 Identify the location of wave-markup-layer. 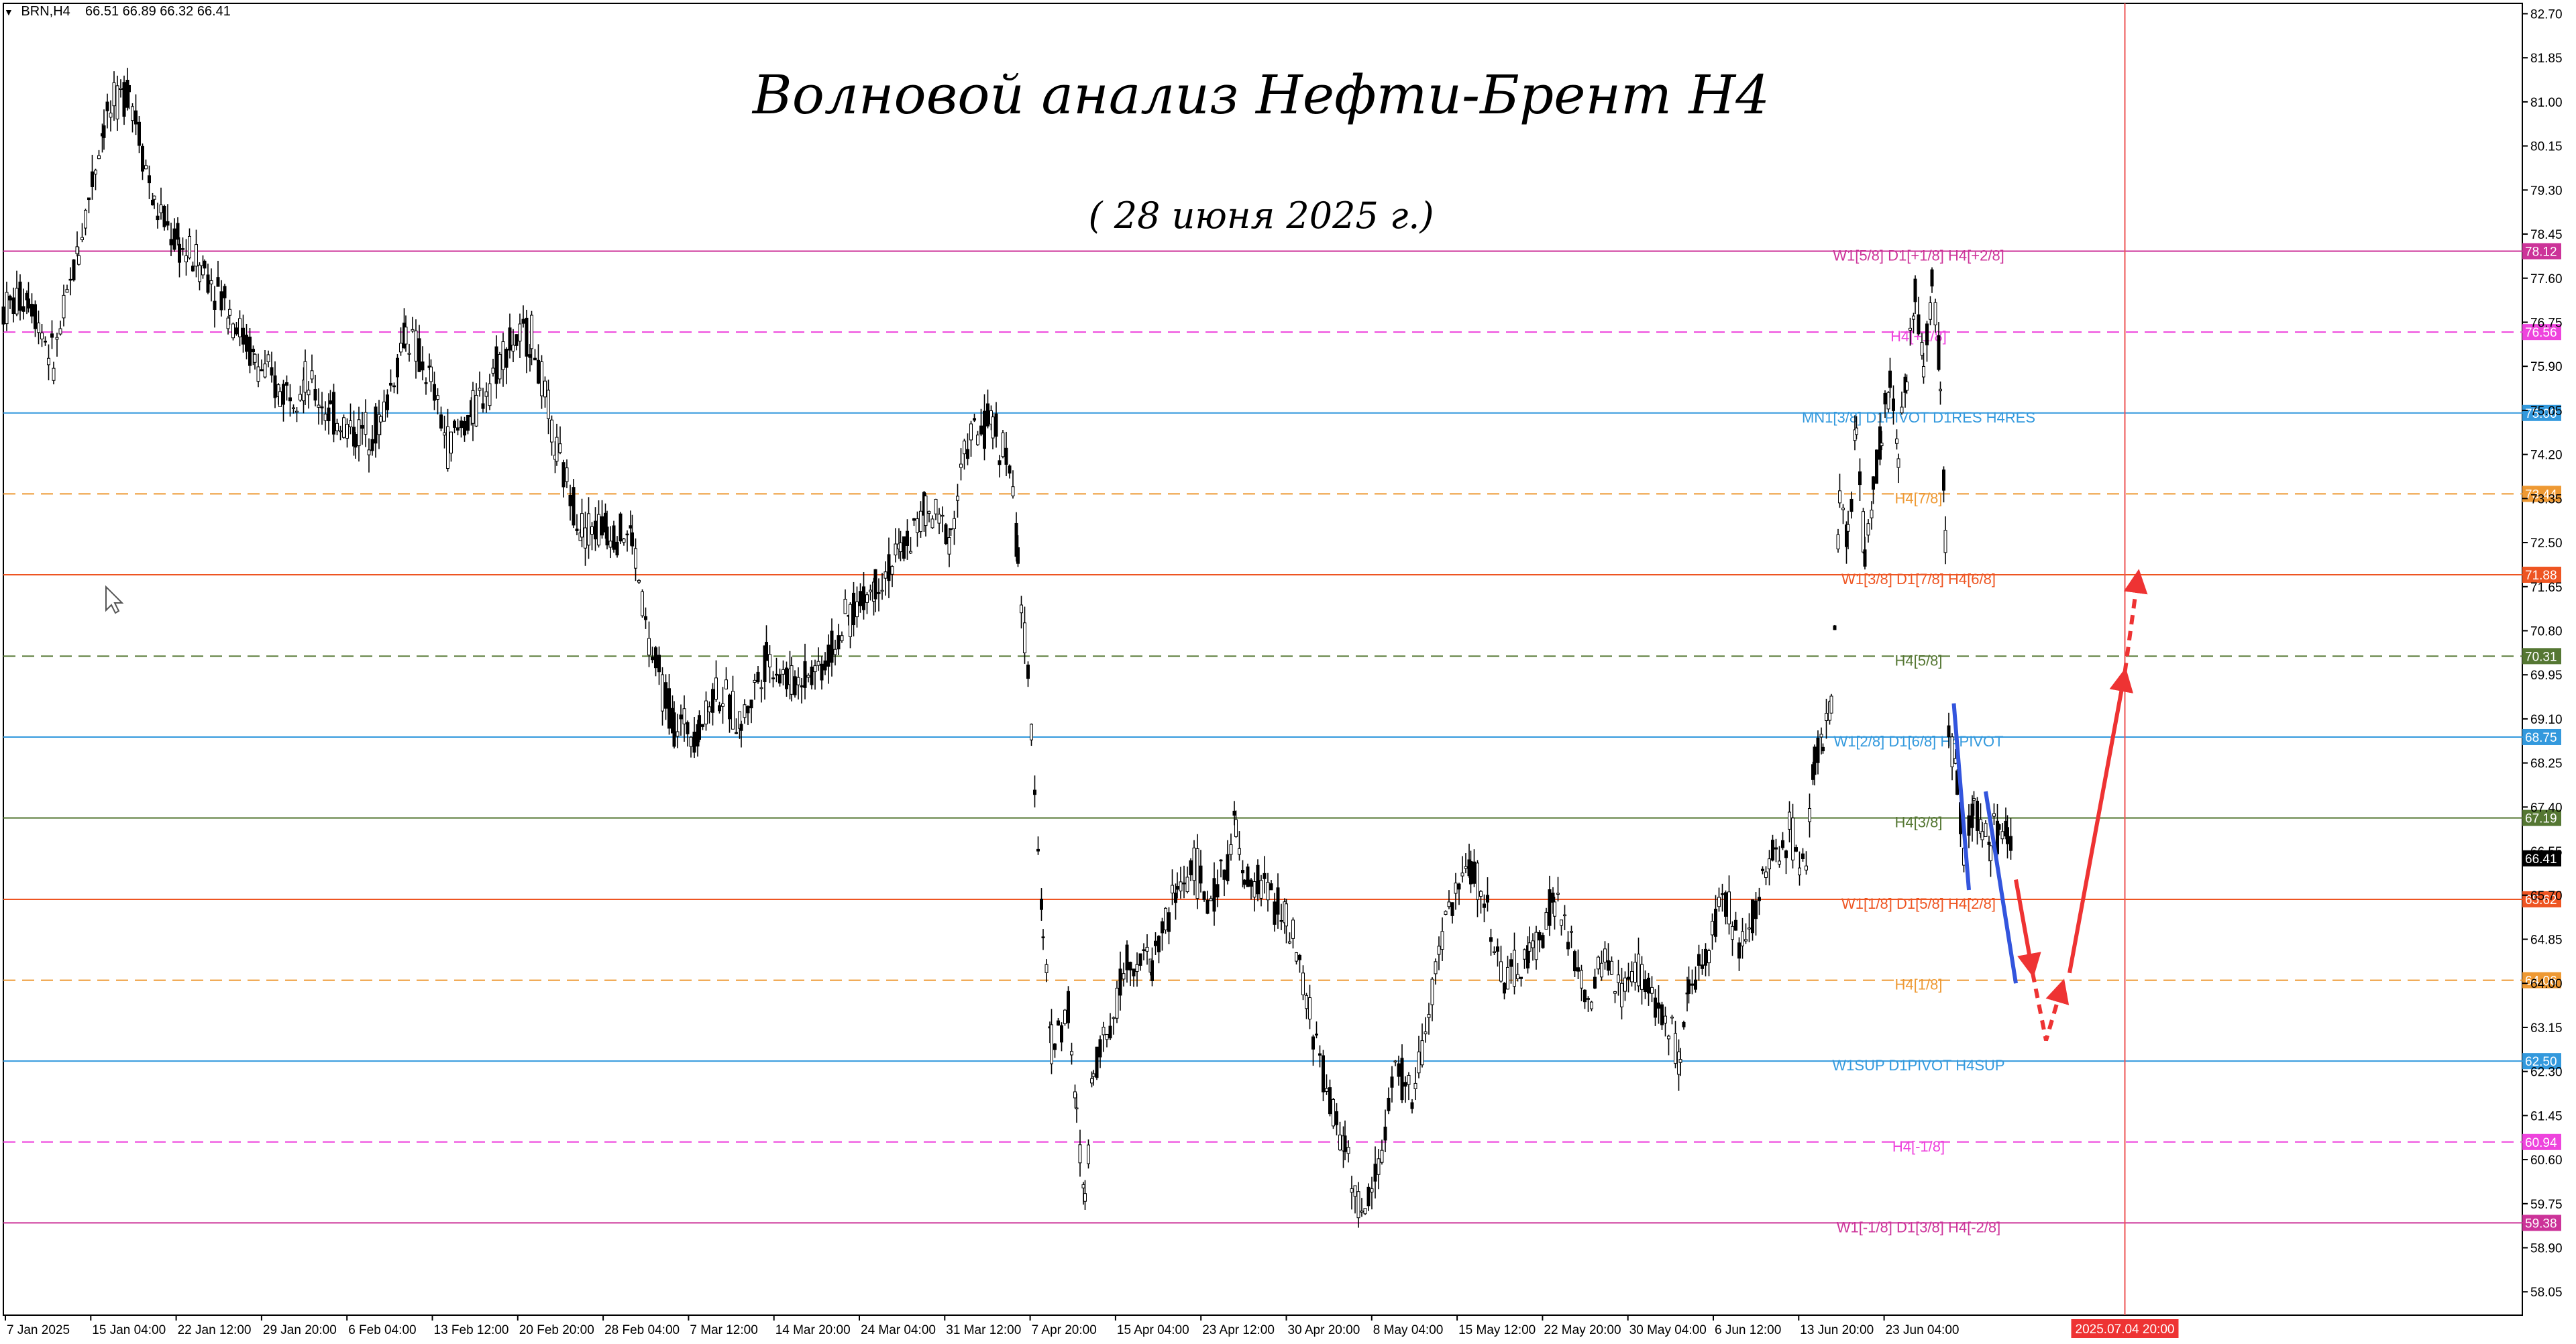
(2049, 805).